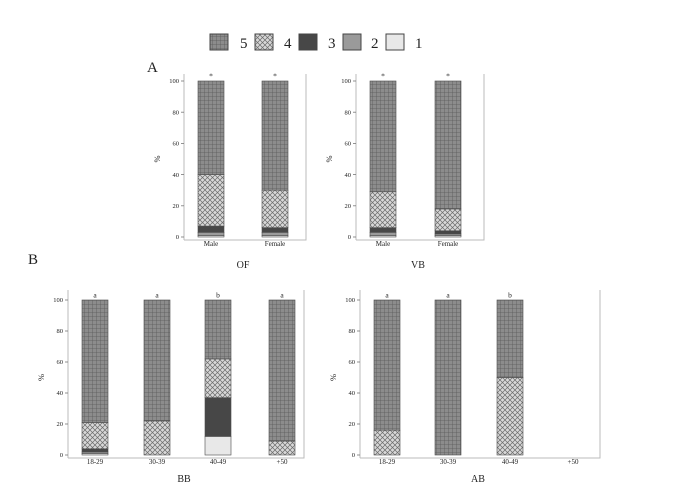  I want to click on x-axis-label: VB, so click(418, 265).